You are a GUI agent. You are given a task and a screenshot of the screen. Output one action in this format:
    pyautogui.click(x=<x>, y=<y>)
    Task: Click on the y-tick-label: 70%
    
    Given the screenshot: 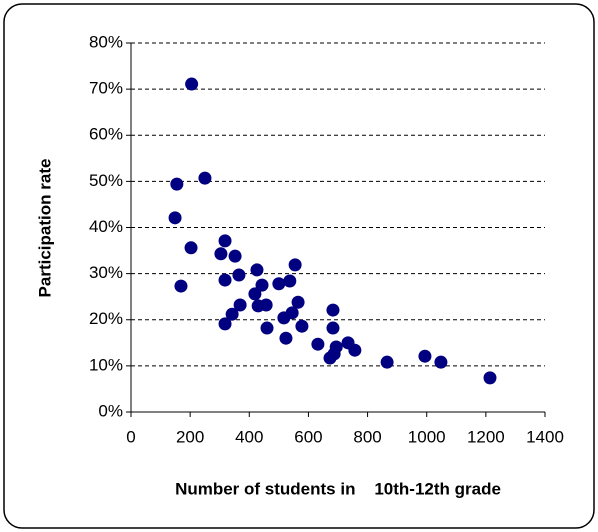 What is the action you would take?
    pyautogui.click(x=106, y=88)
    